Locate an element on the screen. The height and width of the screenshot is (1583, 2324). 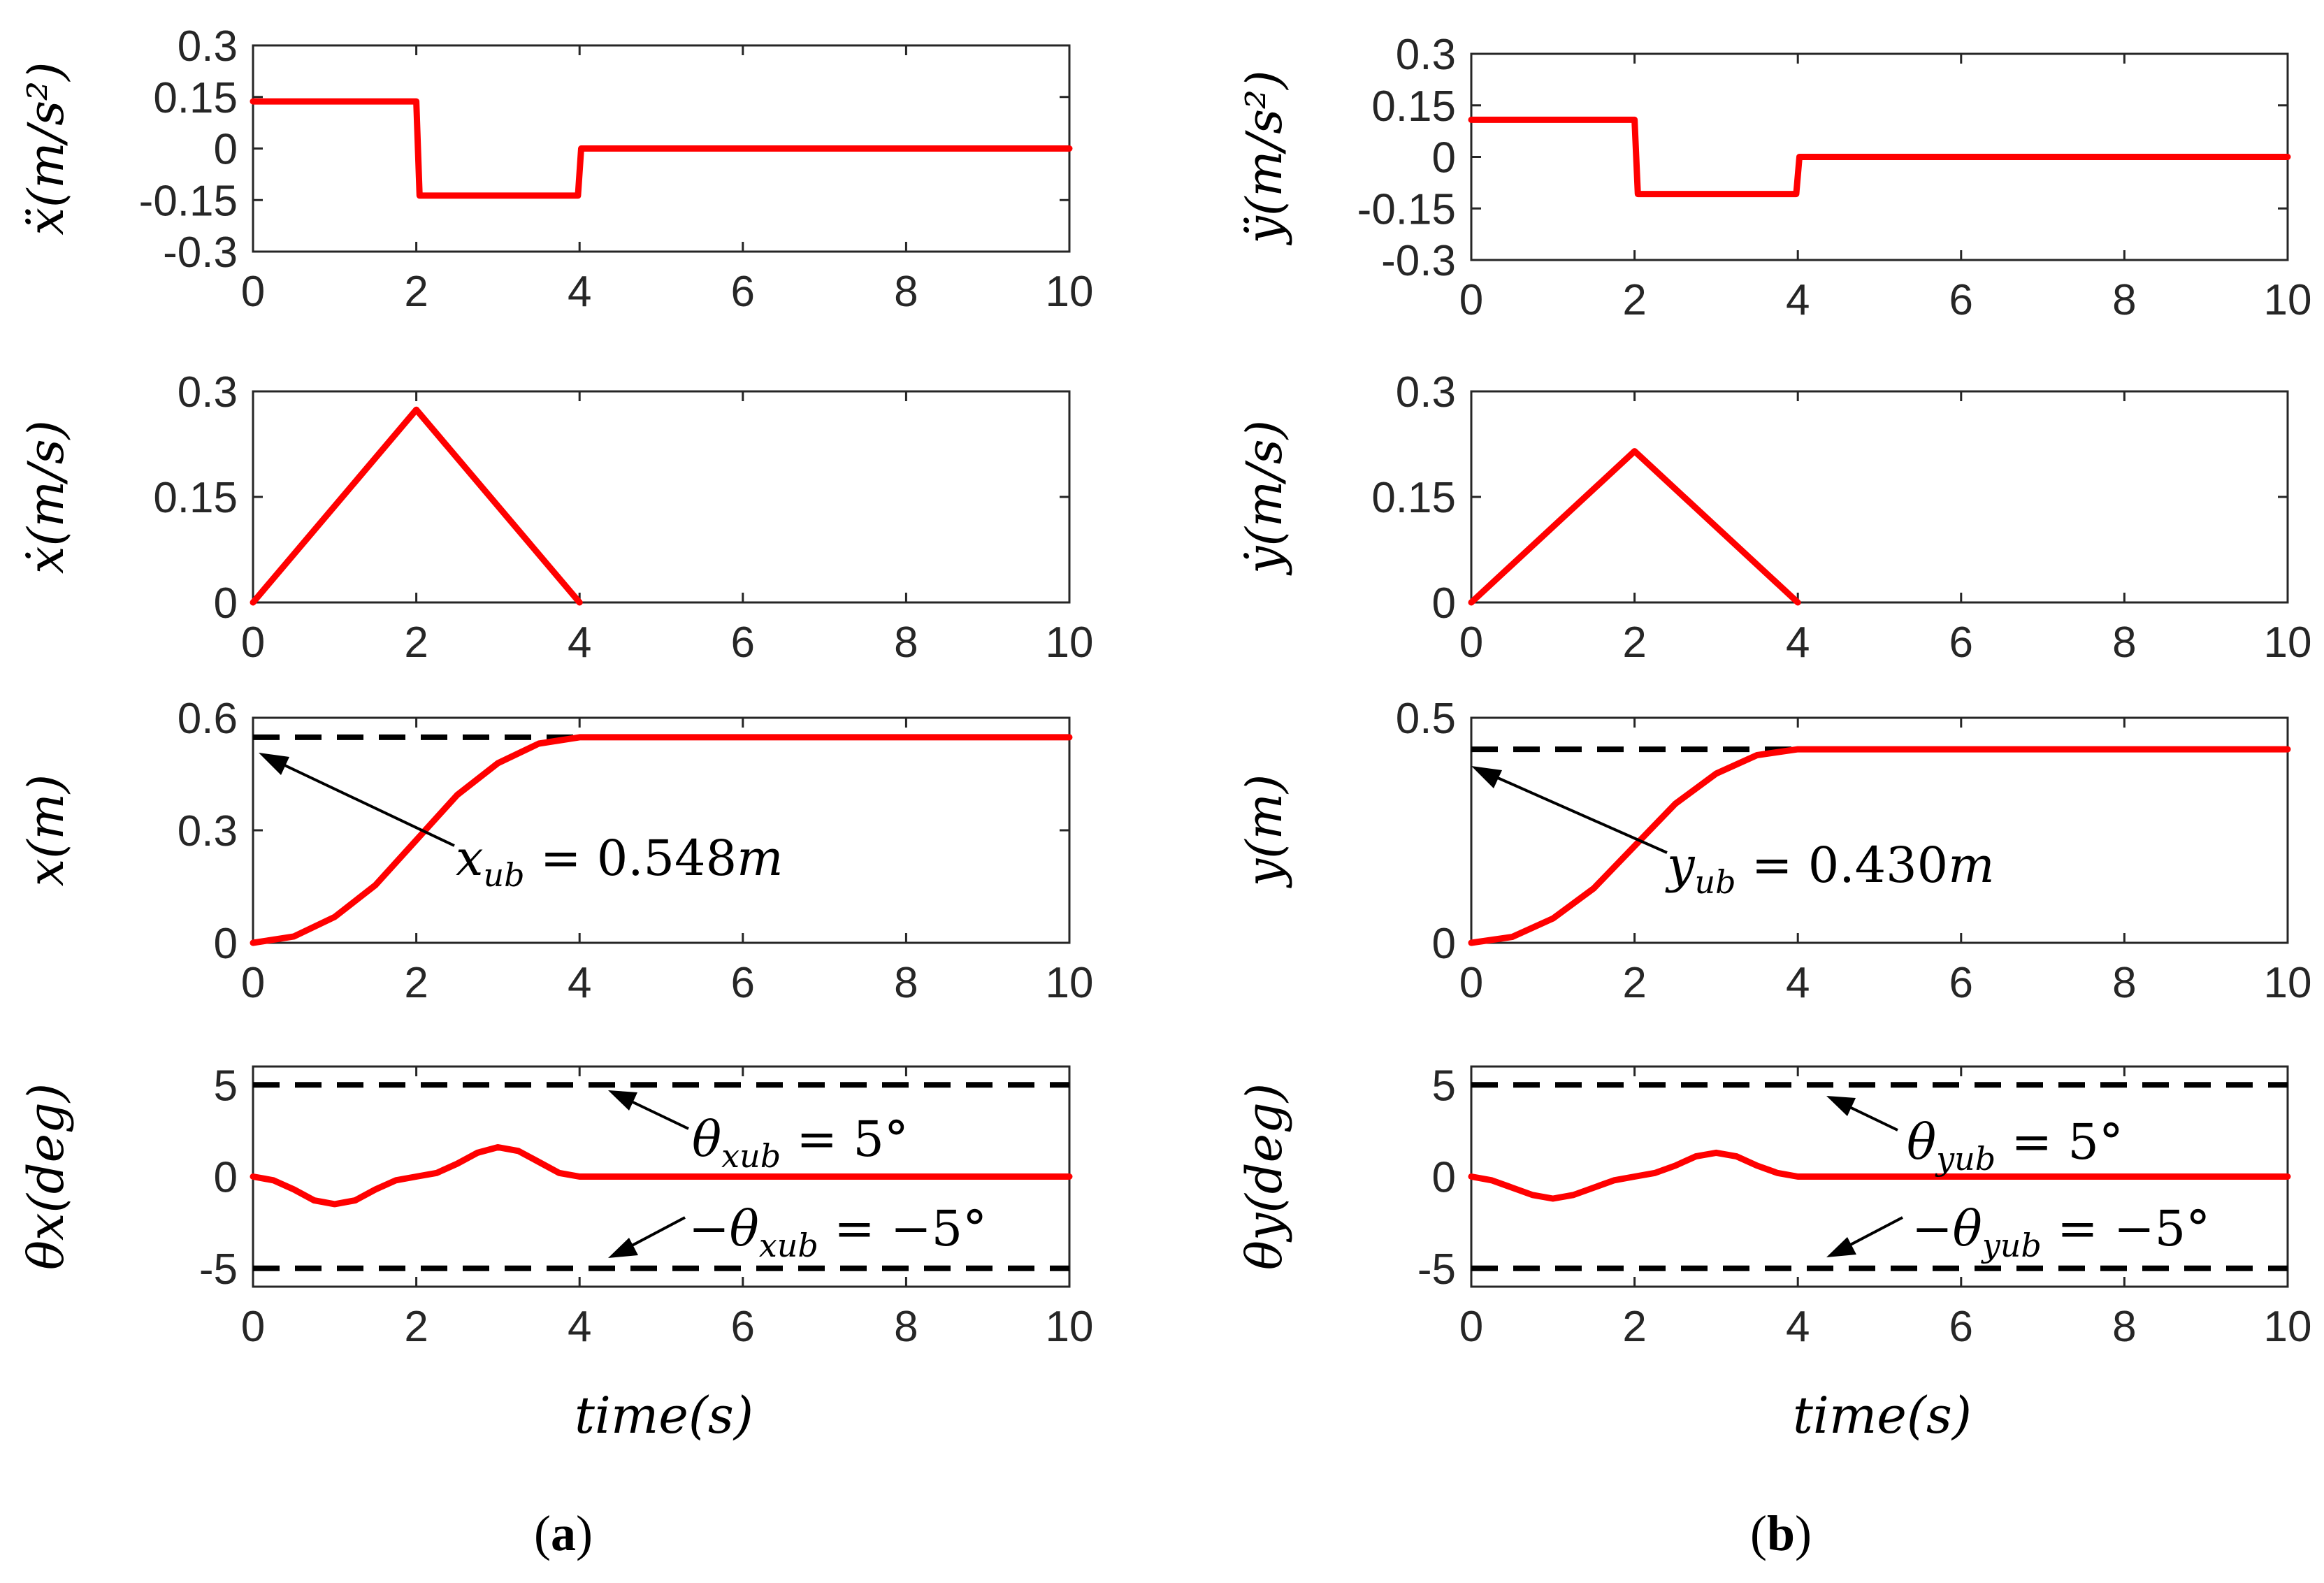
y-tick-label: -0.15 is located at coordinates (189, 201).